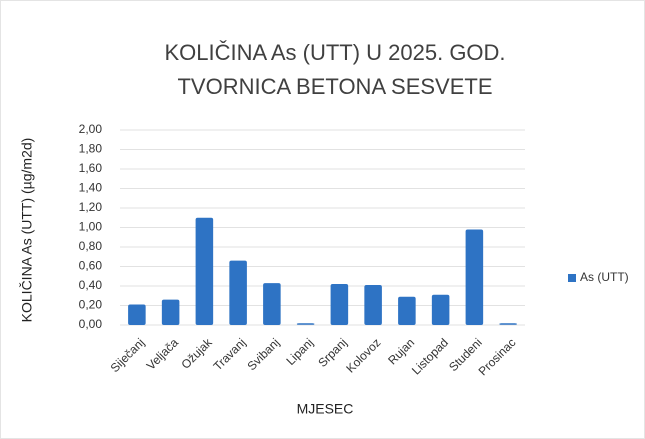 This screenshot has height=439, width=645. I want to click on legend-swatch, so click(572, 278).